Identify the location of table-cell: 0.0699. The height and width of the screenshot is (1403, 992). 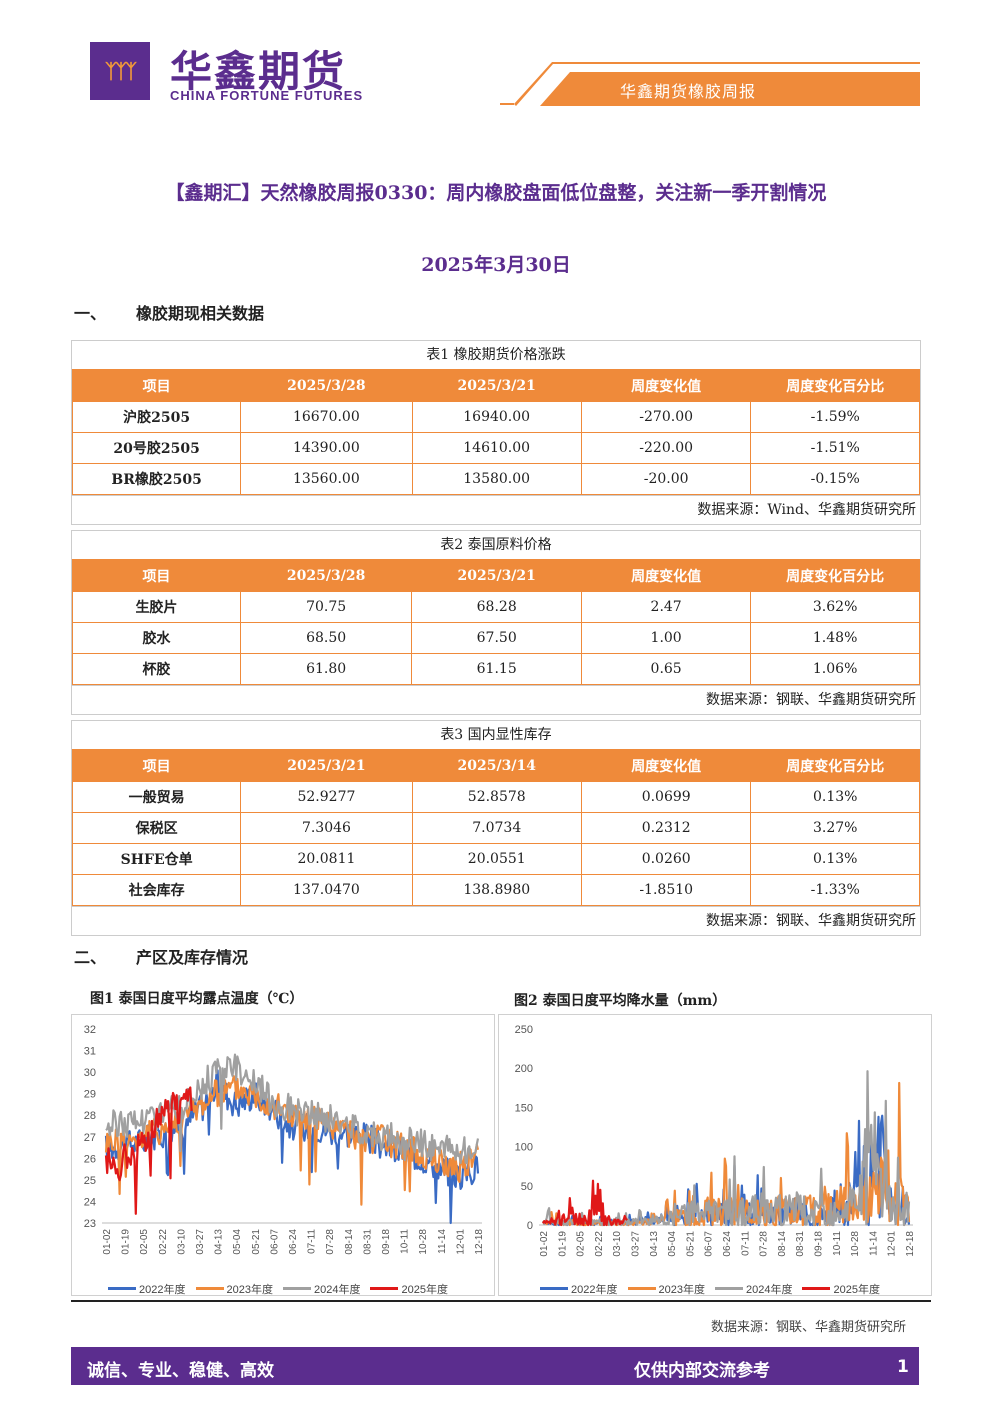
(666, 797).